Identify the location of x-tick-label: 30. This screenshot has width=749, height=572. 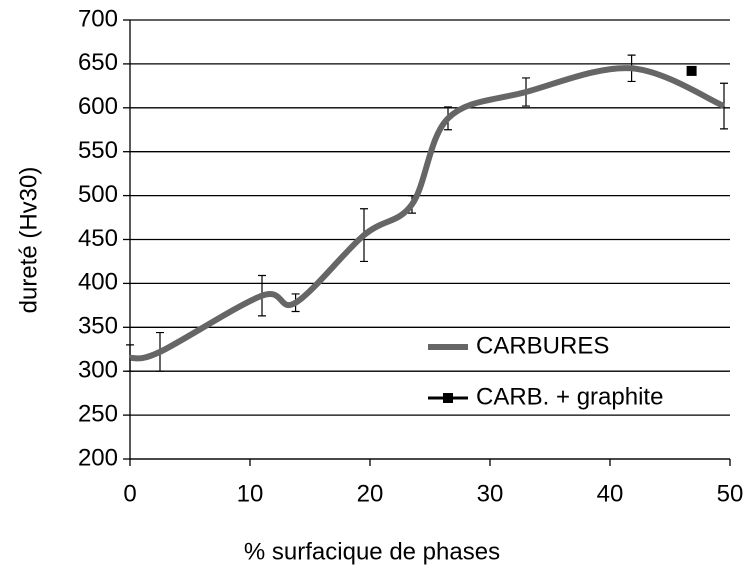
(490, 493).